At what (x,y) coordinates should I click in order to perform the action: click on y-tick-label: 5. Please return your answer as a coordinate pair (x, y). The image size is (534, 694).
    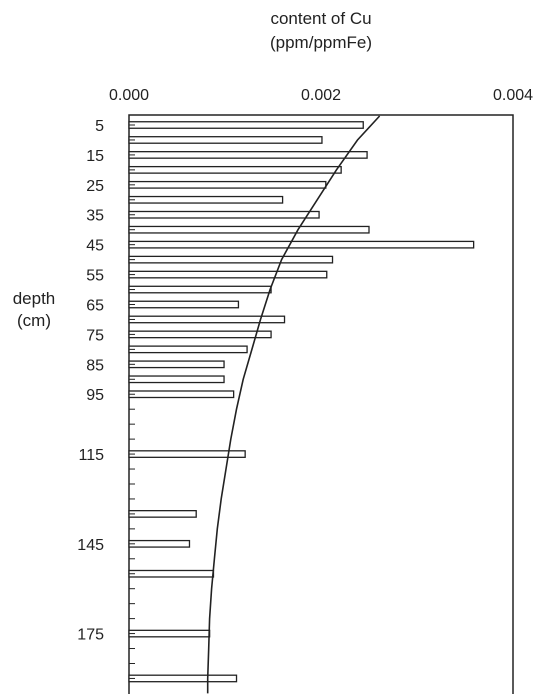
    Looking at the image, I should click on (99, 126).